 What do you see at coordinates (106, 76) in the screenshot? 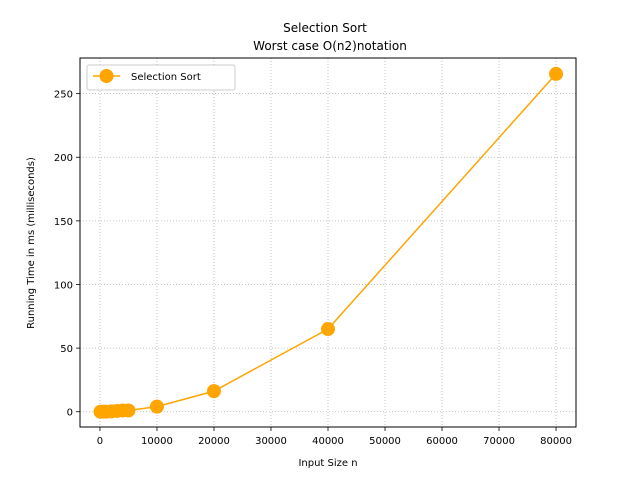
I see `legend-swatch-marker` at bounding box center [106, 76].